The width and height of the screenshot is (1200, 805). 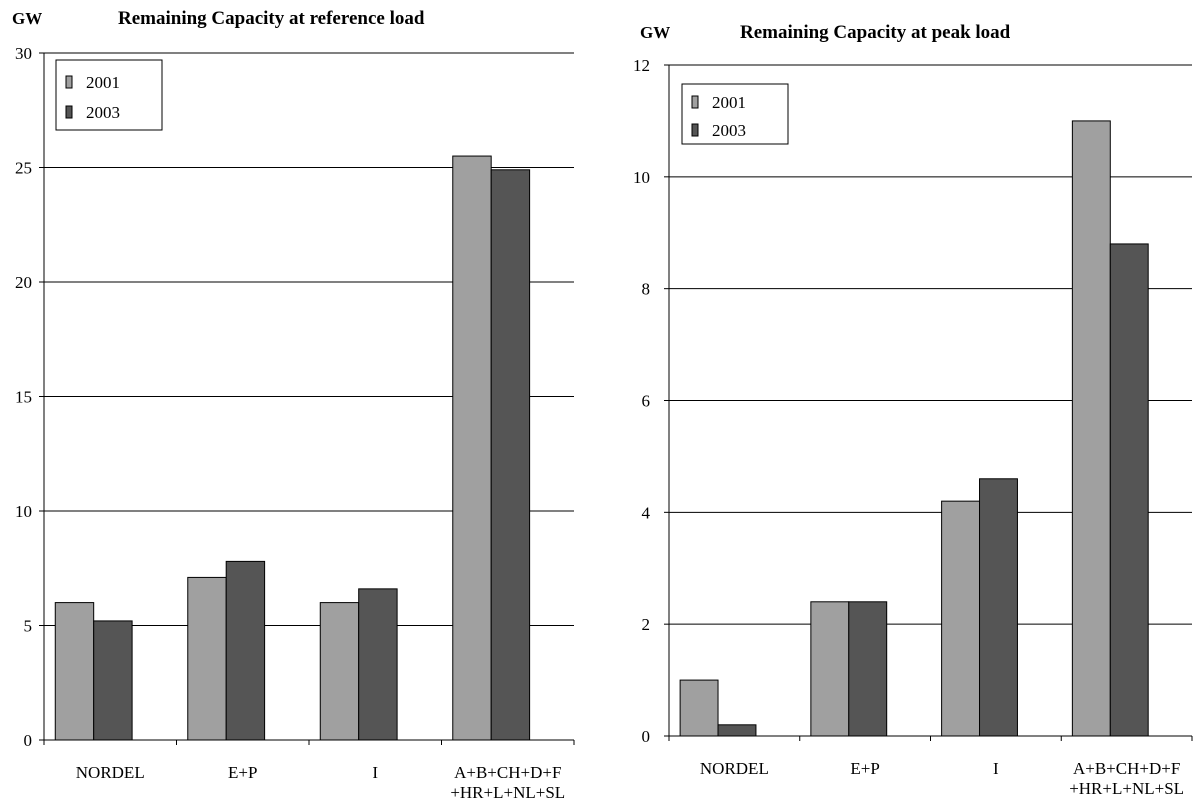 I want to click on chart-title: Remaining Capacity at reference load, so click(x=271, y=18).